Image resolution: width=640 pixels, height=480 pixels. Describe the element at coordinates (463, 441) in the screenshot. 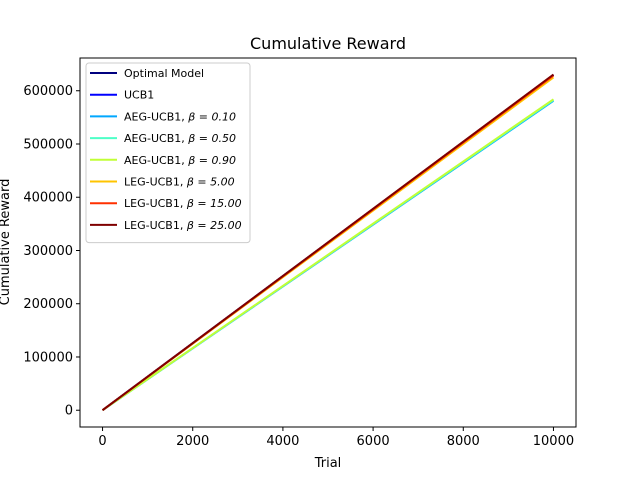

I see `x-tick-label: 8000` at that location.